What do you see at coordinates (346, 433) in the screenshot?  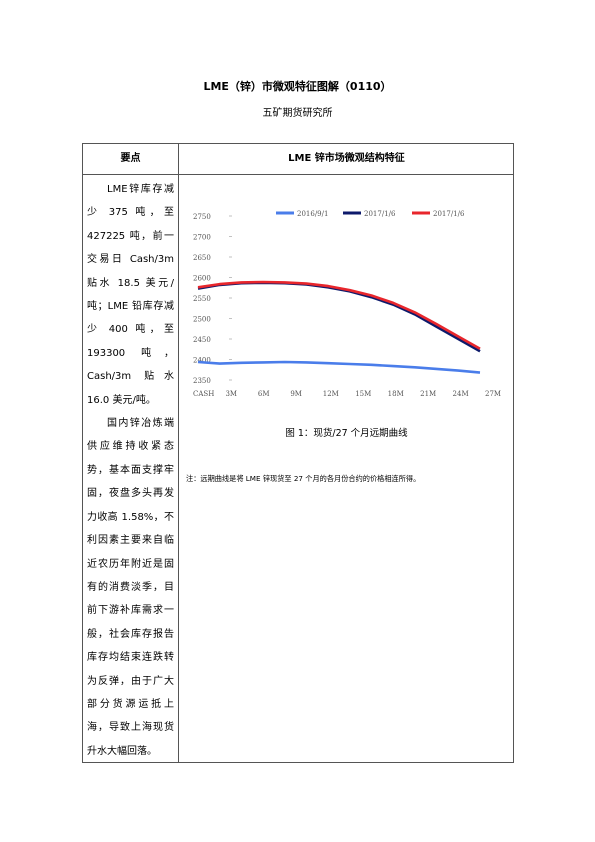 I see `chart-caption: 图 1：现货/27 个月远期曲线` at bounding box center [346, 433].